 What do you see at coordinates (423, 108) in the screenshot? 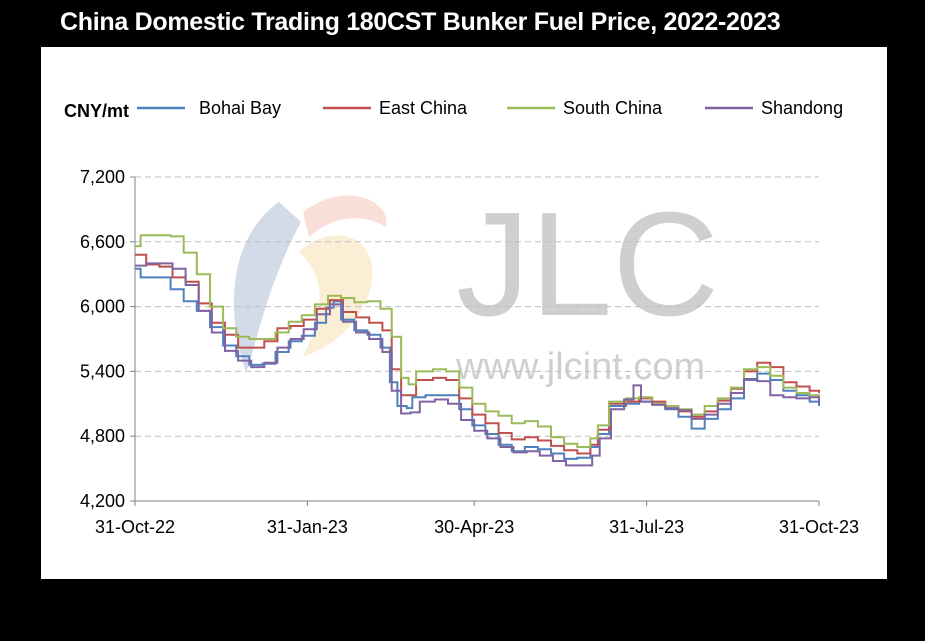
I see `legend-label: East China` at bounding box center [423, 108].